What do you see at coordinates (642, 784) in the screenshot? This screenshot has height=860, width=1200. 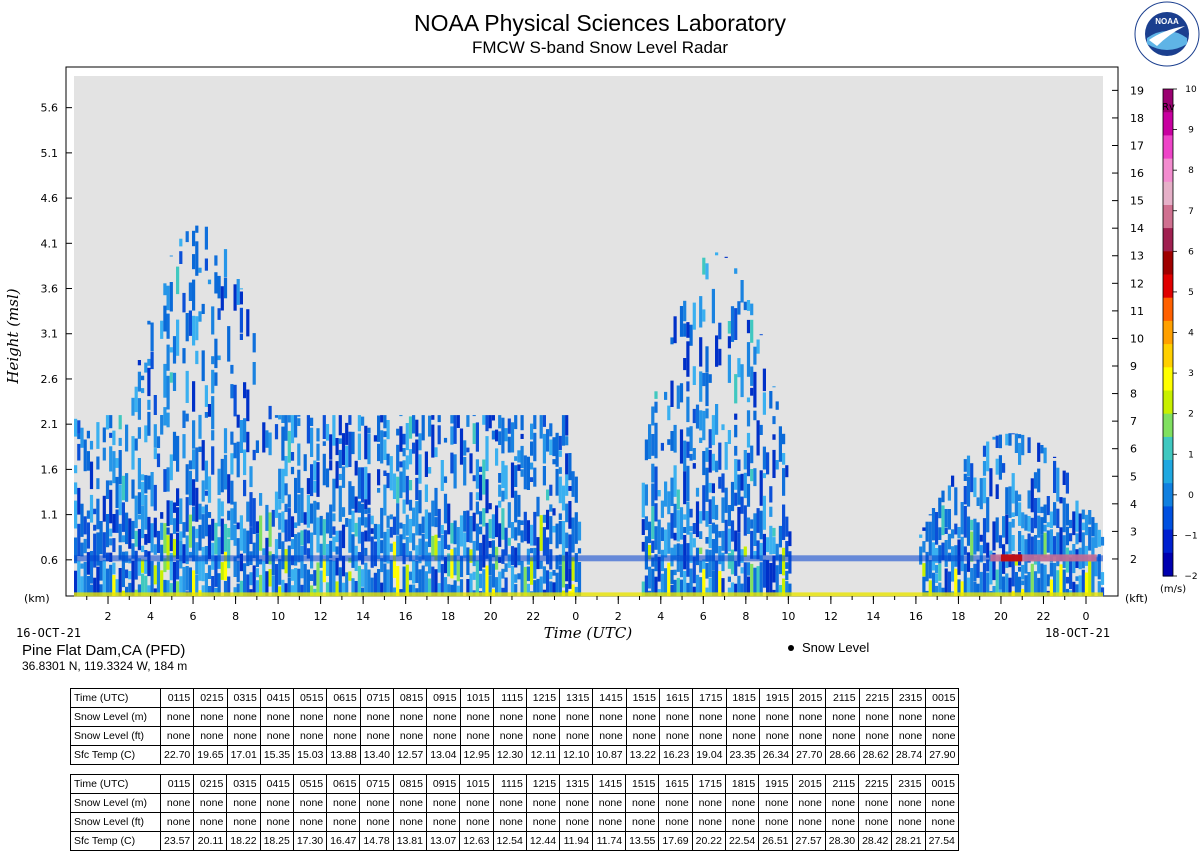 I see `table-cell: 1515` at bounding box center [642, 784].